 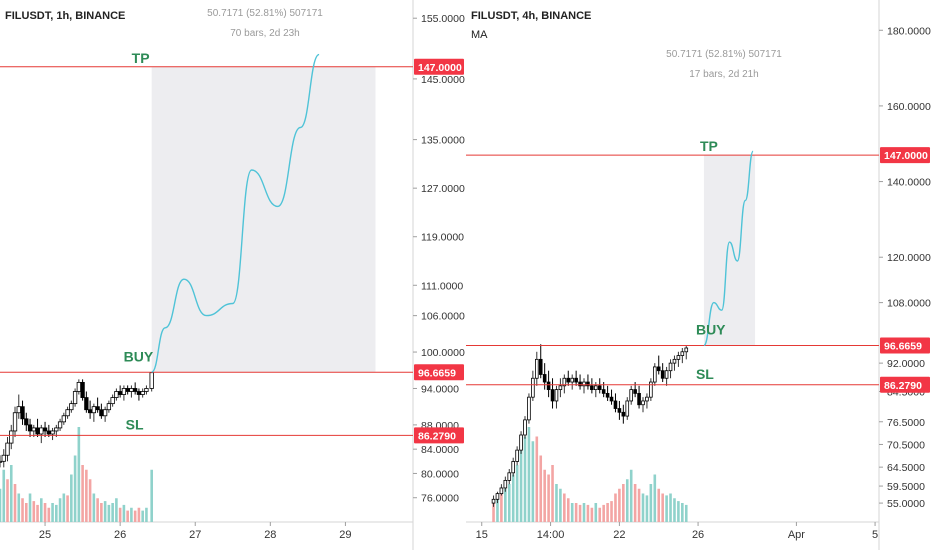 I want to click on x-tick-label: 25, so click(x=45, y=535).